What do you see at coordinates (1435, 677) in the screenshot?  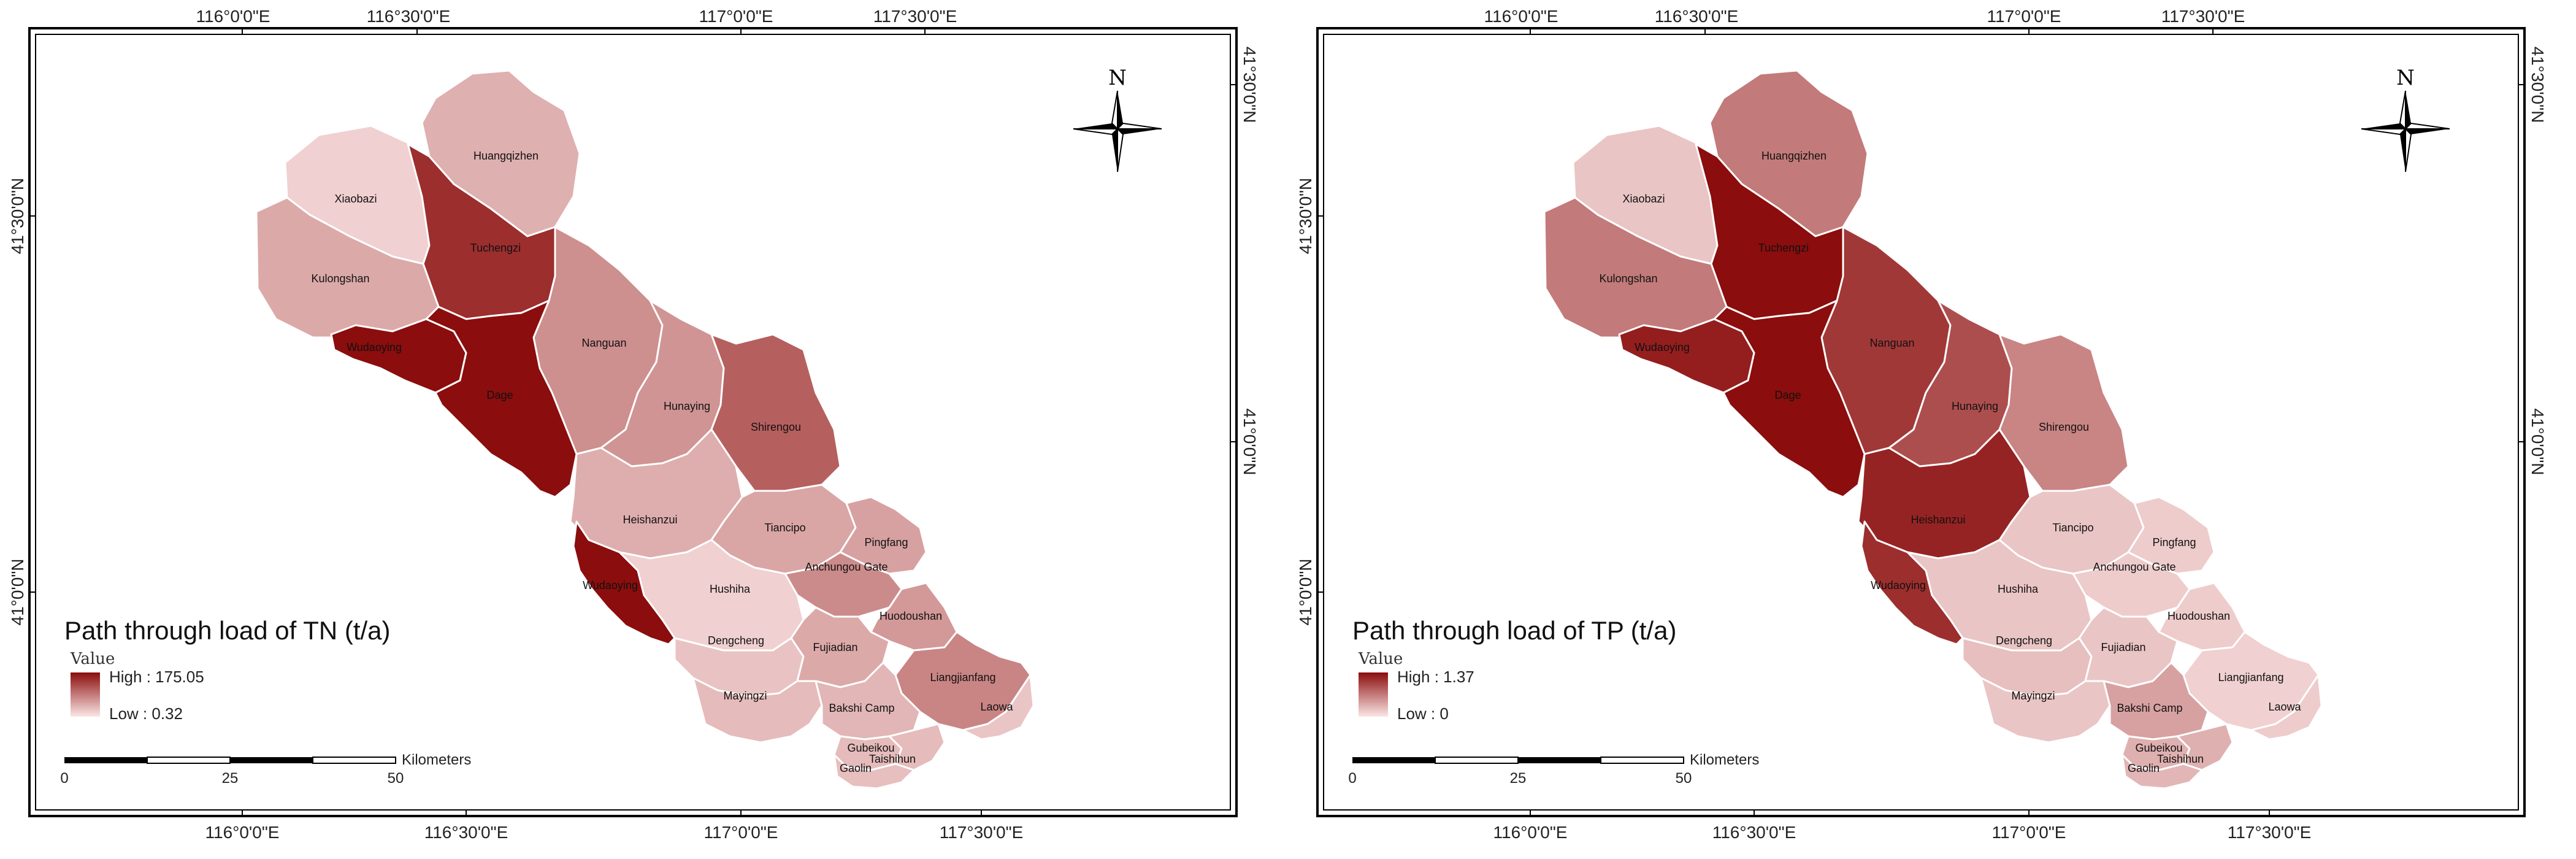 I see `legend-high: High : 1.37` at bounding box center [1435, 677].